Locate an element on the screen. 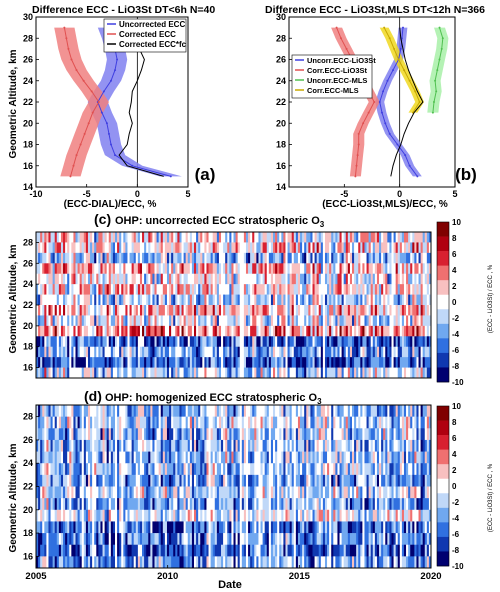 Image resolution: width=500 pixels, height=592 pixels. panel-c-ytick-label-4: 24 is located at coordinates (28, 284).